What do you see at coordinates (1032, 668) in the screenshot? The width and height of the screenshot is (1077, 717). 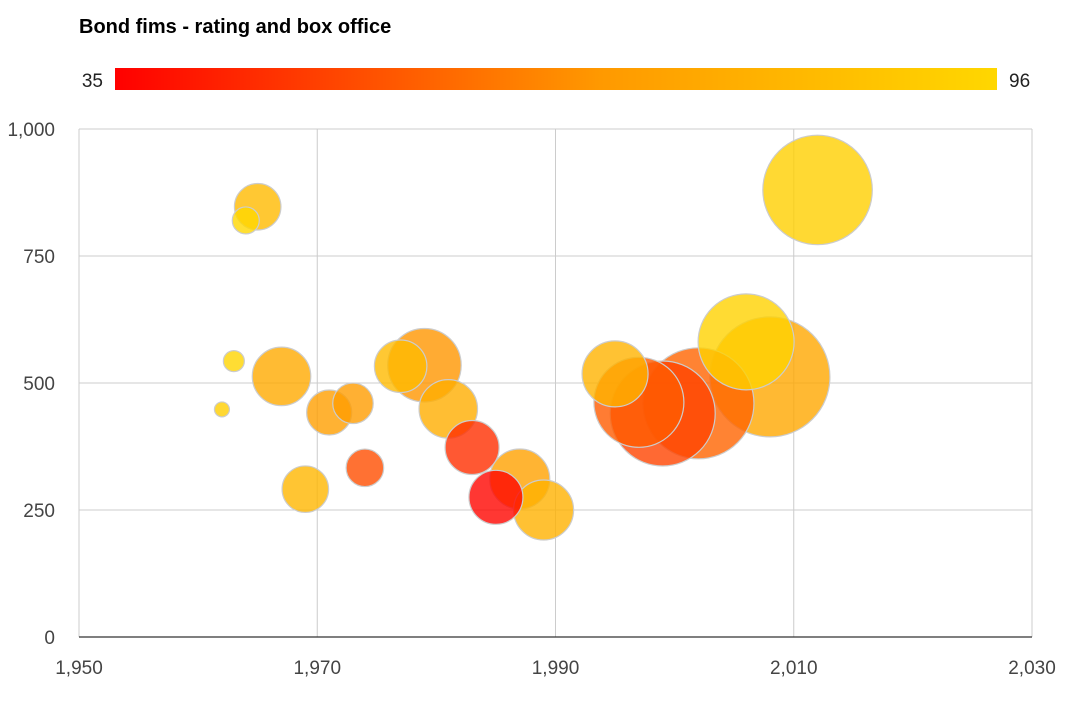 I see `x-tick-label: 2,030` at bounding box center [1032, 668].